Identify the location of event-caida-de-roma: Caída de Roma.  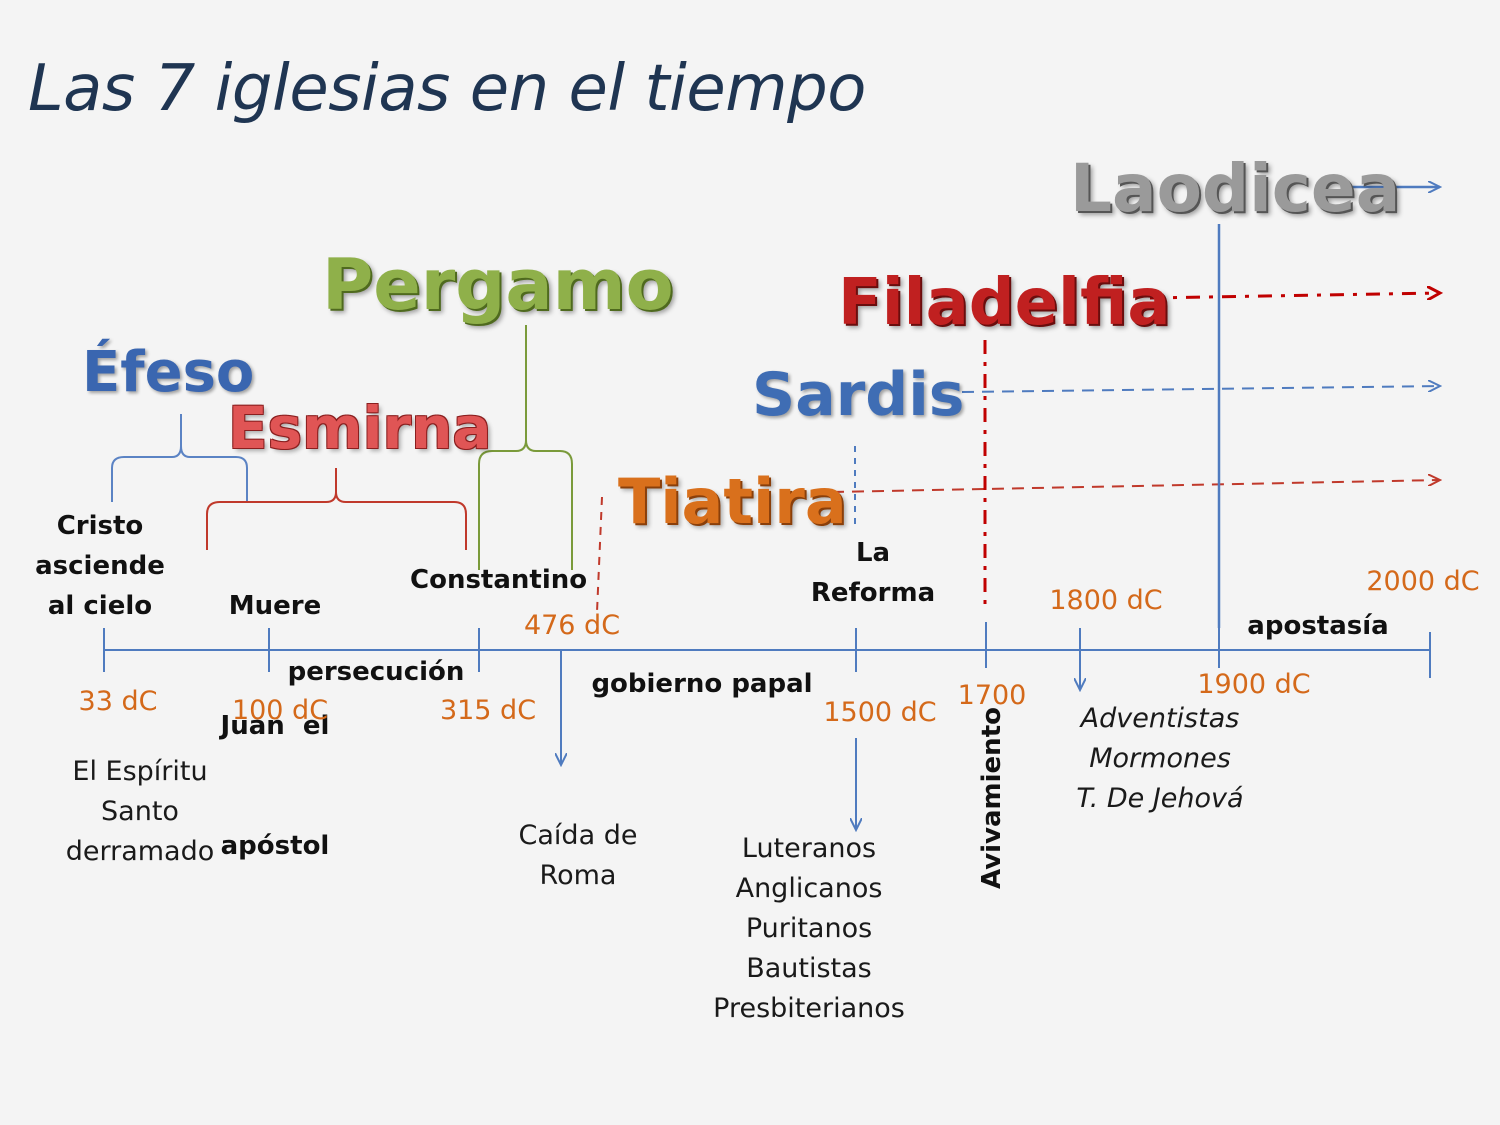
(578, 856).